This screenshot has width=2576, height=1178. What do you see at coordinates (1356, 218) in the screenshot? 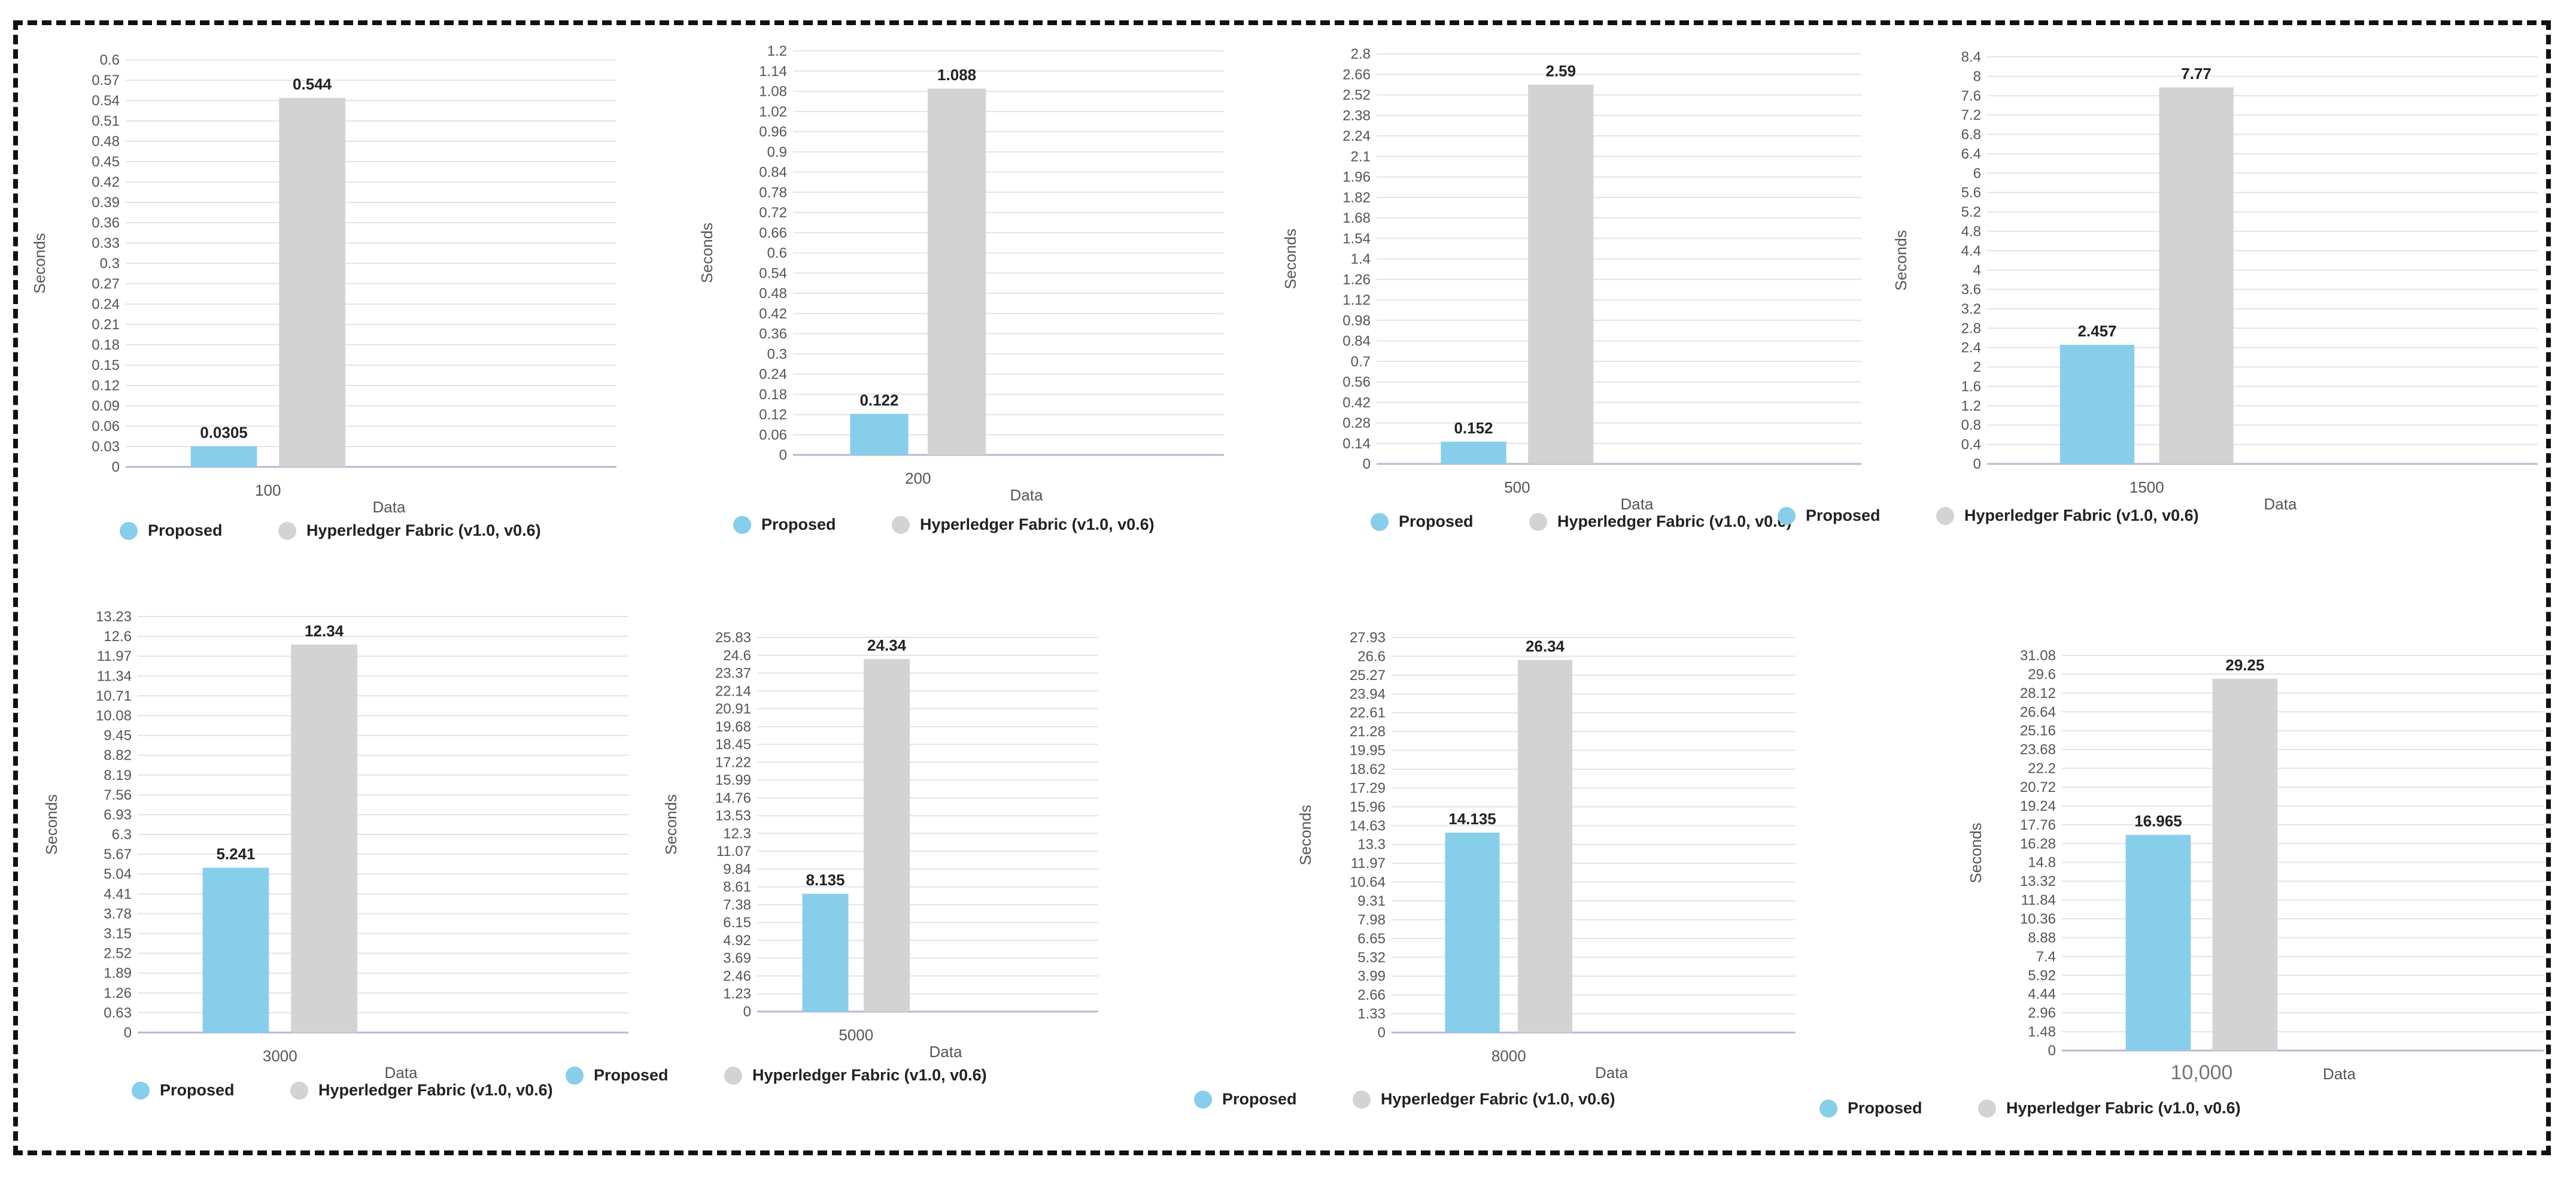
I see `y-tick-label: 1.68` at bounding box center [1356, 218].